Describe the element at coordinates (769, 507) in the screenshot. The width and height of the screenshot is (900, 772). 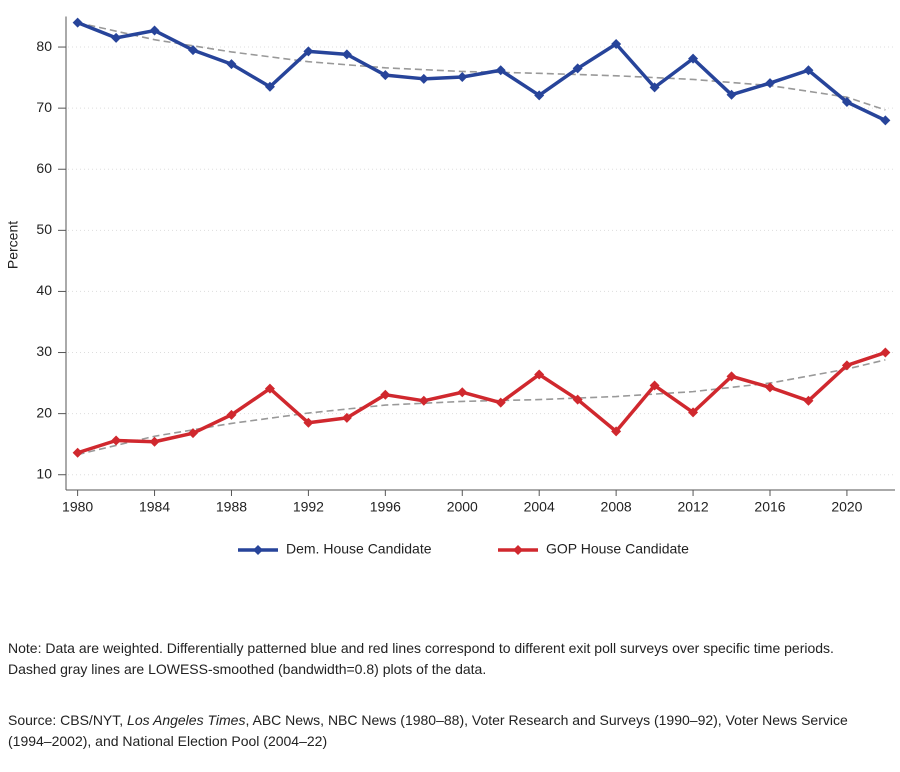
I see `x-tick-label: 2016` at that location.